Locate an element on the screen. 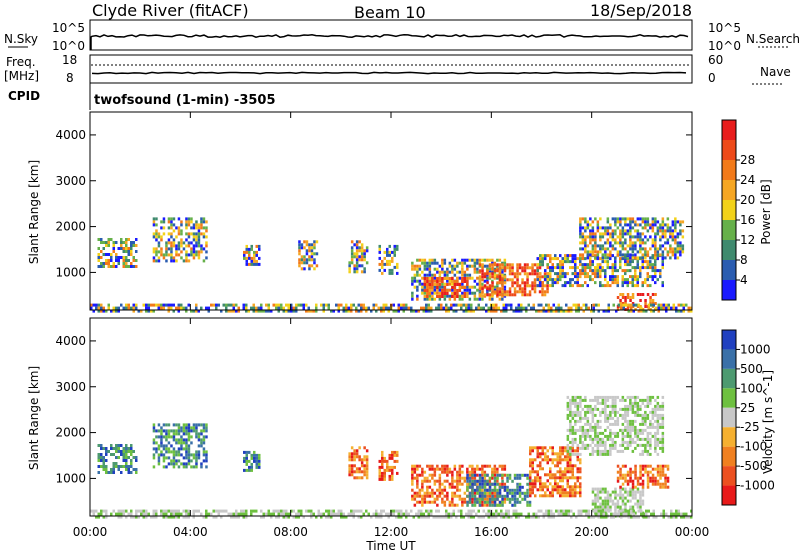  y-tick-label: 4000 is located at coordinates (70, 341).